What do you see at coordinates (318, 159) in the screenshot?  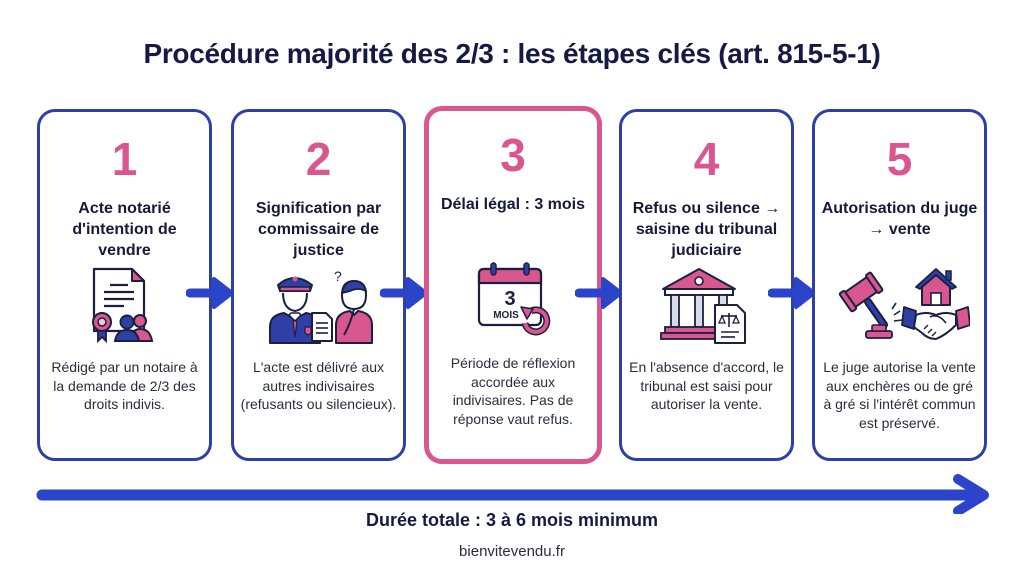 I see `step-number: 2` at bounding box center [318, 159].